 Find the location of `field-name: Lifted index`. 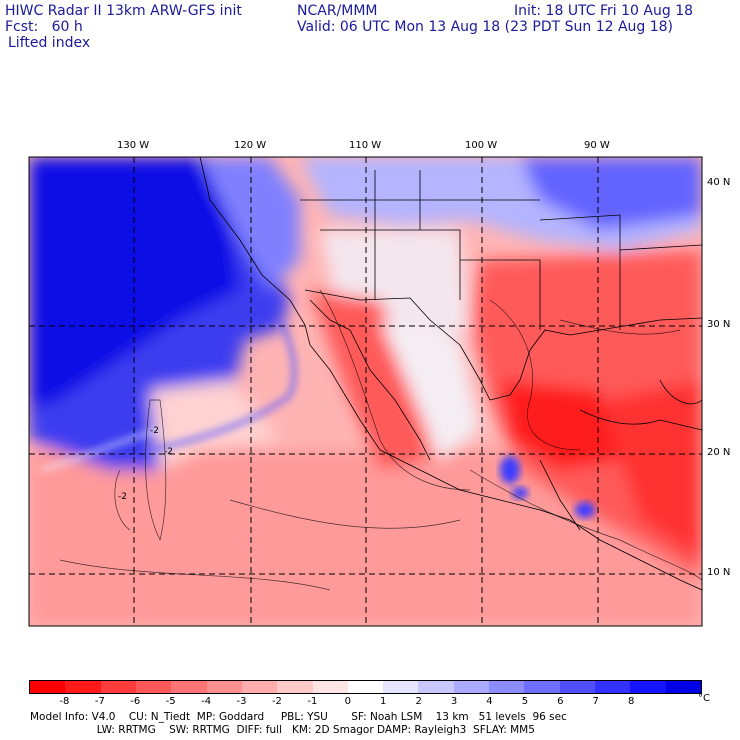

field-name: Lifted index is located at coordinates (49, 43).